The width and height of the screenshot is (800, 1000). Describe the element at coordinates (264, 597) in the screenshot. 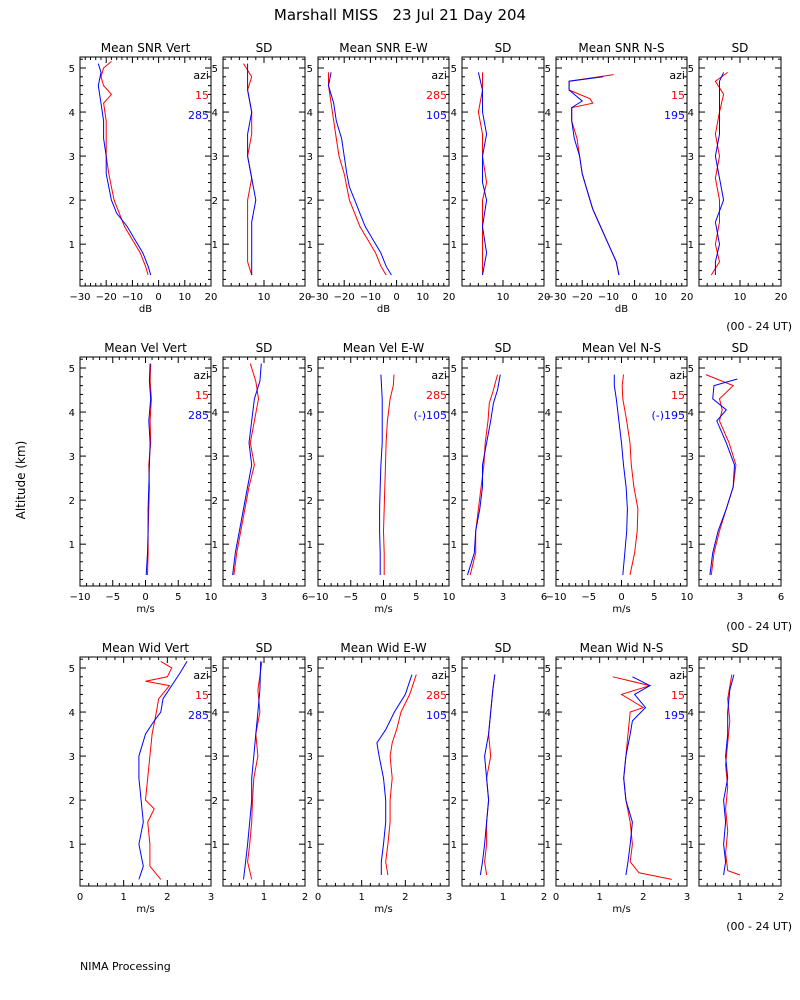

I see `x-tick-label: 3` at that location.